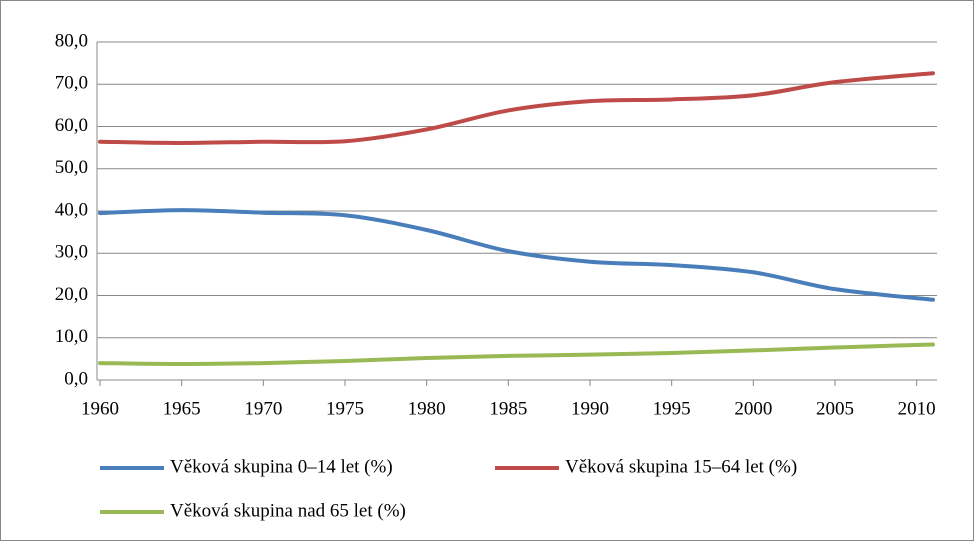 This screenshot has width=974, height=541. Describe the element at coordinates (71, 40) in the screenshot. I see `y-tick-label: 80,0` at that location.